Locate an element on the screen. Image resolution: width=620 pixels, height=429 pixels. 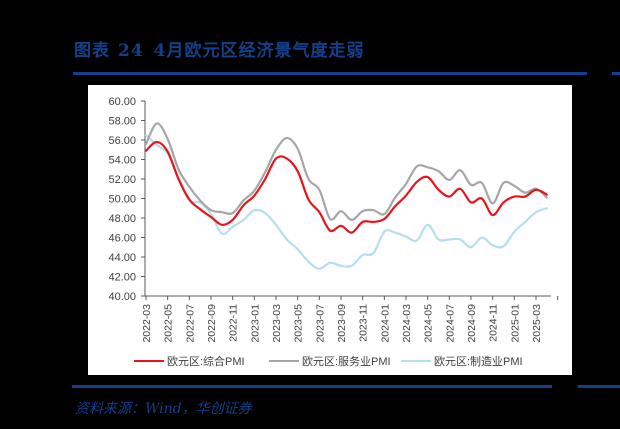
y-tick-label: 58.00 is located at coordinates (122, 122).